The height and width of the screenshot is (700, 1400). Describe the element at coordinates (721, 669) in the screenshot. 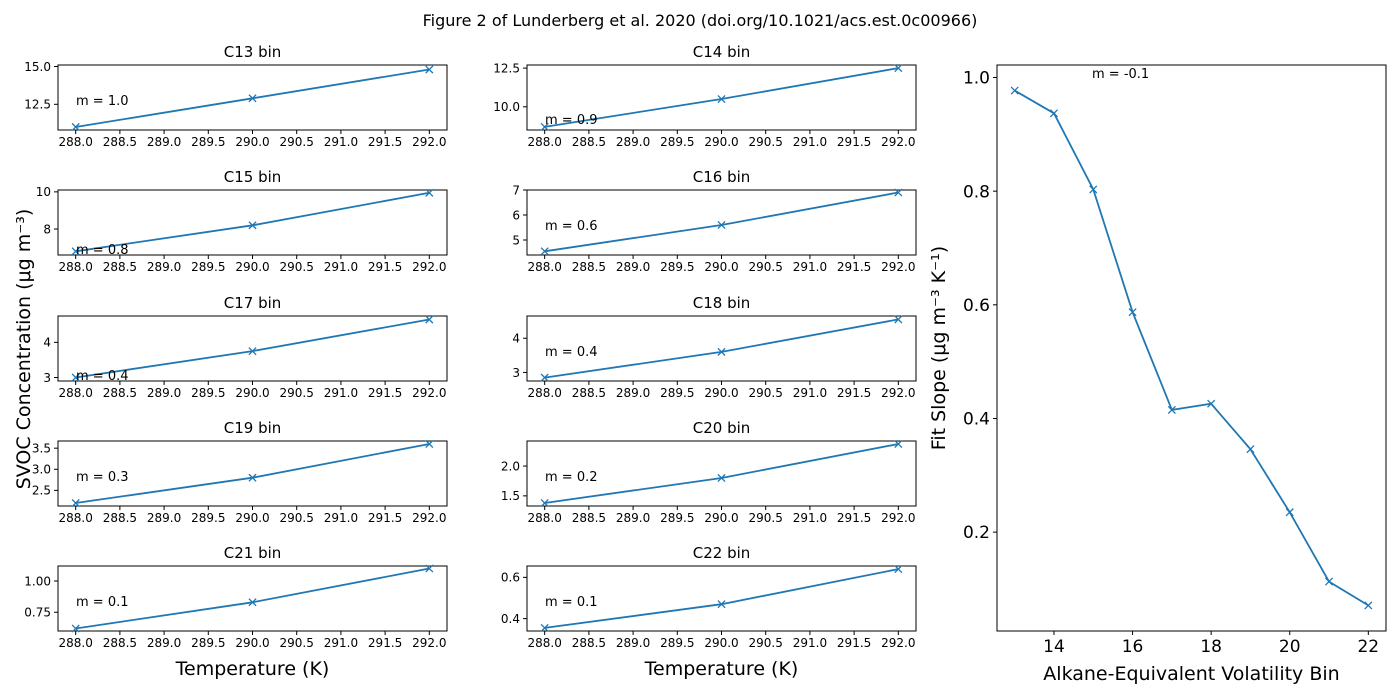

I see `x-axis-label: Temperature (K)` at that location.